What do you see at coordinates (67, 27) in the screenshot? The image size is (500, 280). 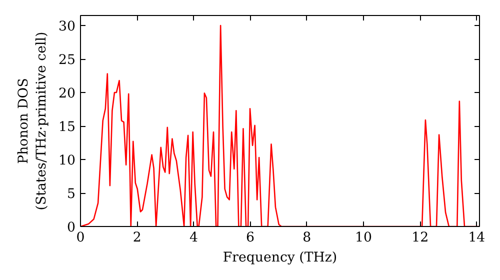 I see `y-tick-label: 30` at bounding box center [67, 27].